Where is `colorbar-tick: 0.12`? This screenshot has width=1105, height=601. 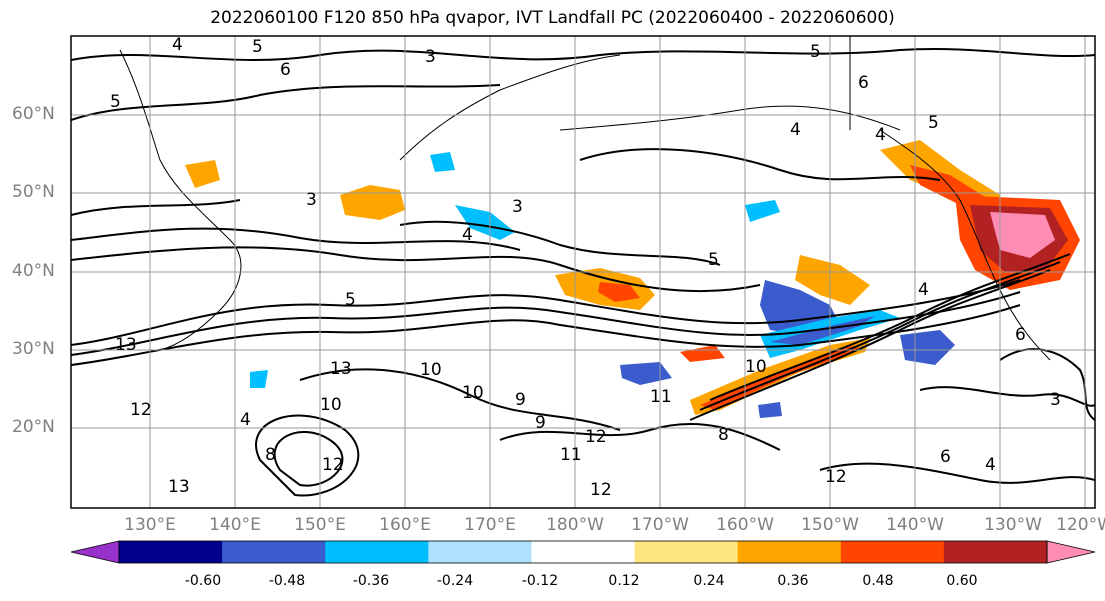 colorbar-tick: 0.12 is located at coordinates (624, 581).